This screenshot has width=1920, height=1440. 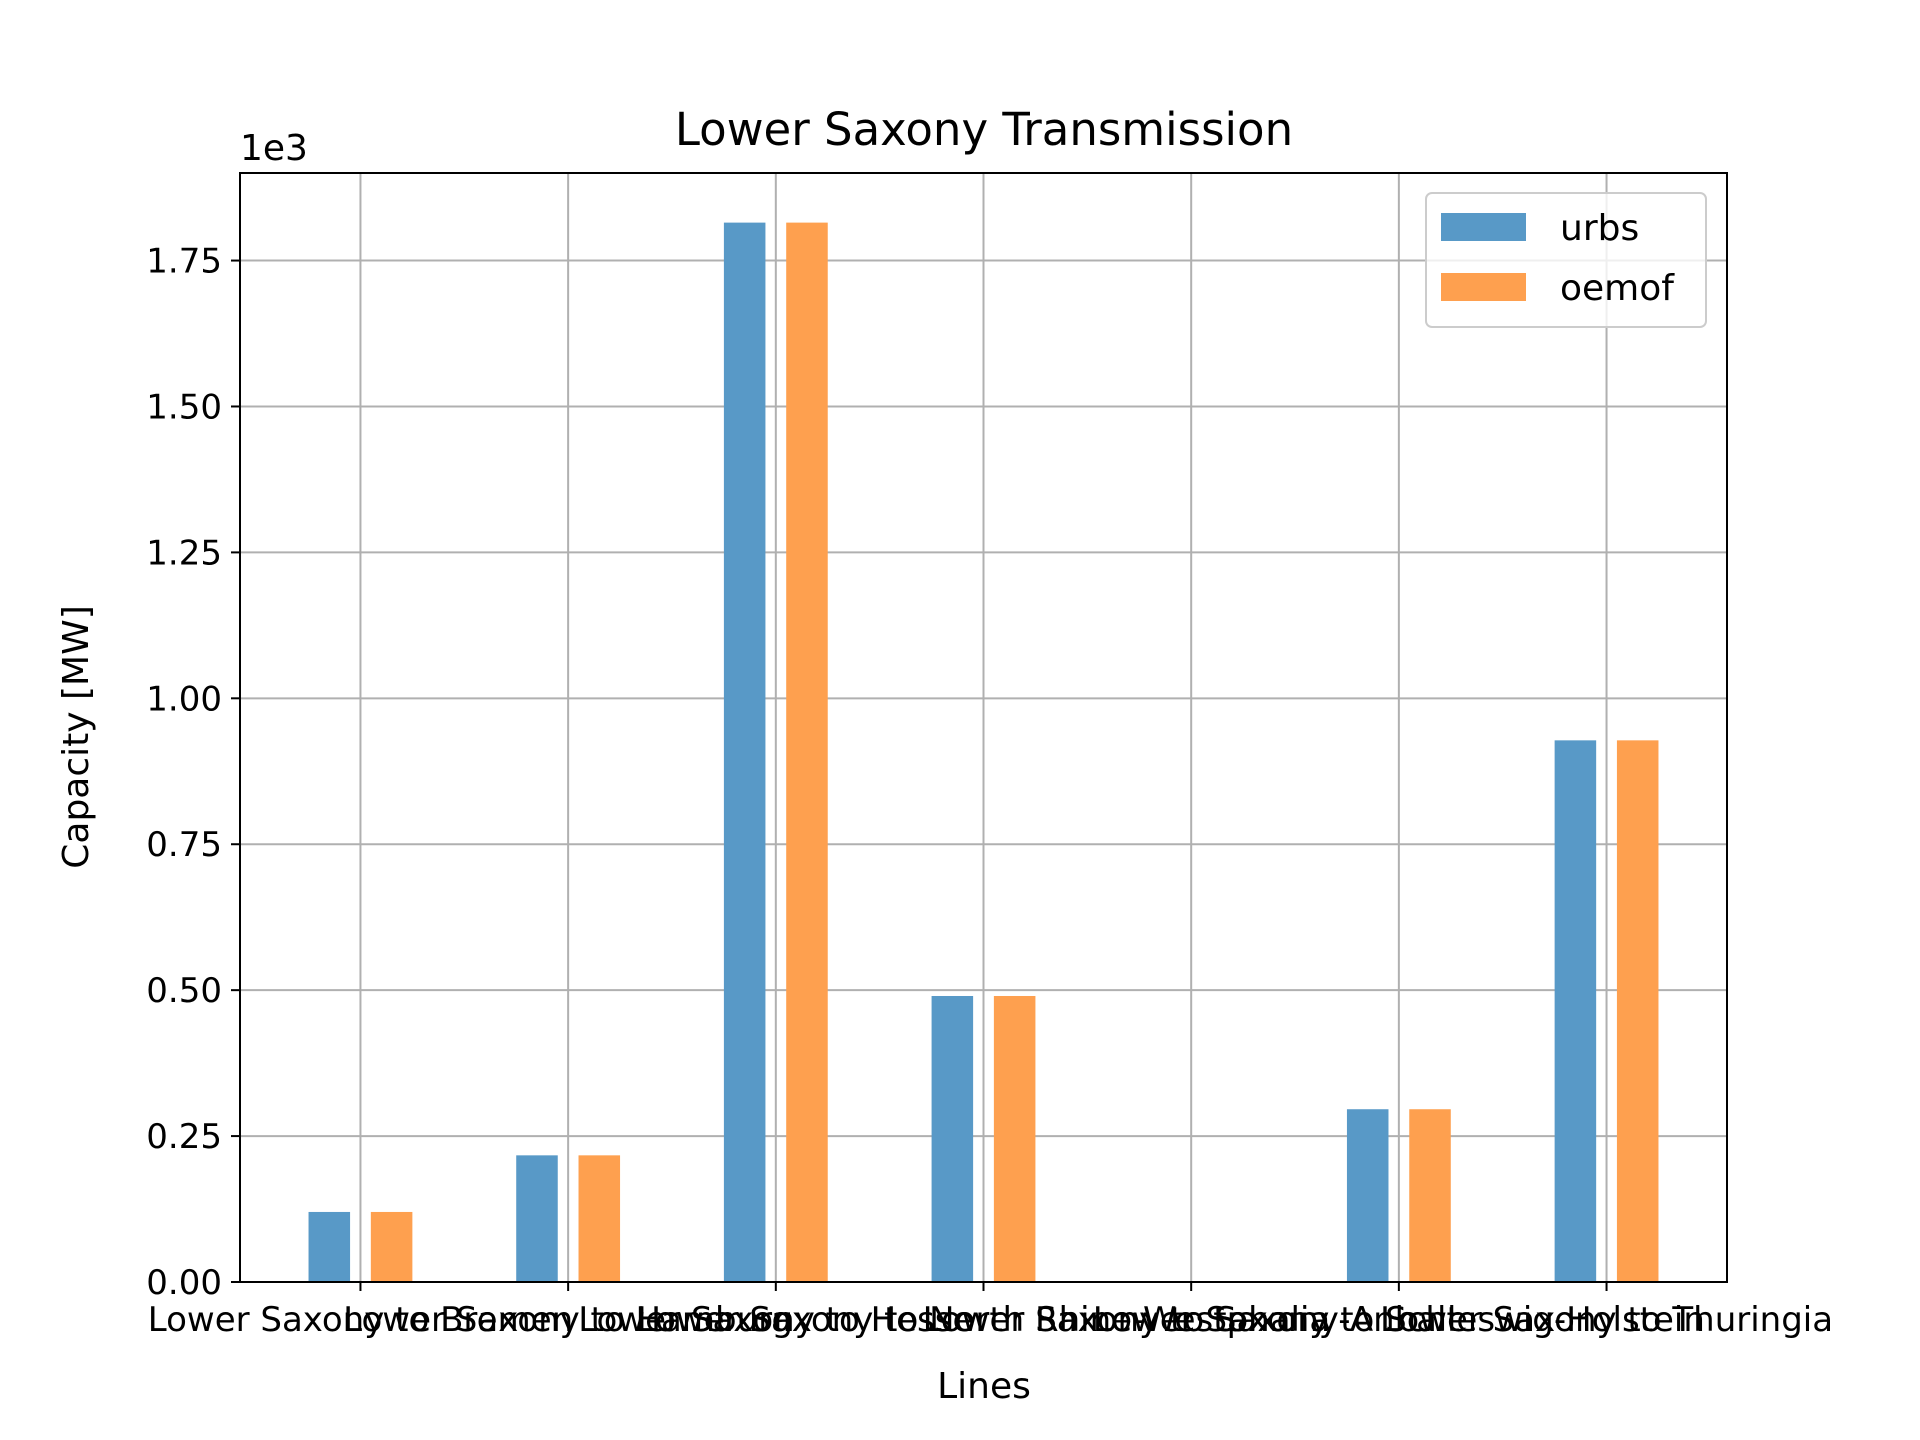 What do you see at coordinates (184, 1137) in the screenshot?
I see `y-tick-label: 0.25` at bounding box center [184, 1137].